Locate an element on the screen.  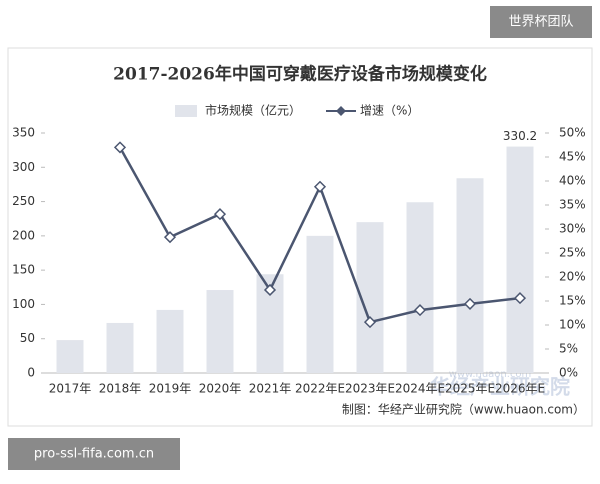
url-badge-text: pro-ssl-fifa.com.cn is located at coordinates (94, 454).